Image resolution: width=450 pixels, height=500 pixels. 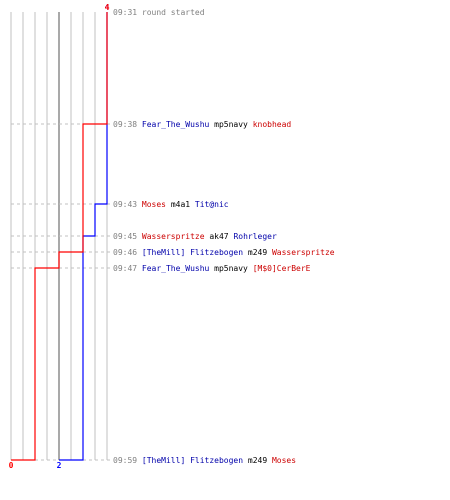 I want to click on event-label: 09:31 round started, so click(x=159, y=12).